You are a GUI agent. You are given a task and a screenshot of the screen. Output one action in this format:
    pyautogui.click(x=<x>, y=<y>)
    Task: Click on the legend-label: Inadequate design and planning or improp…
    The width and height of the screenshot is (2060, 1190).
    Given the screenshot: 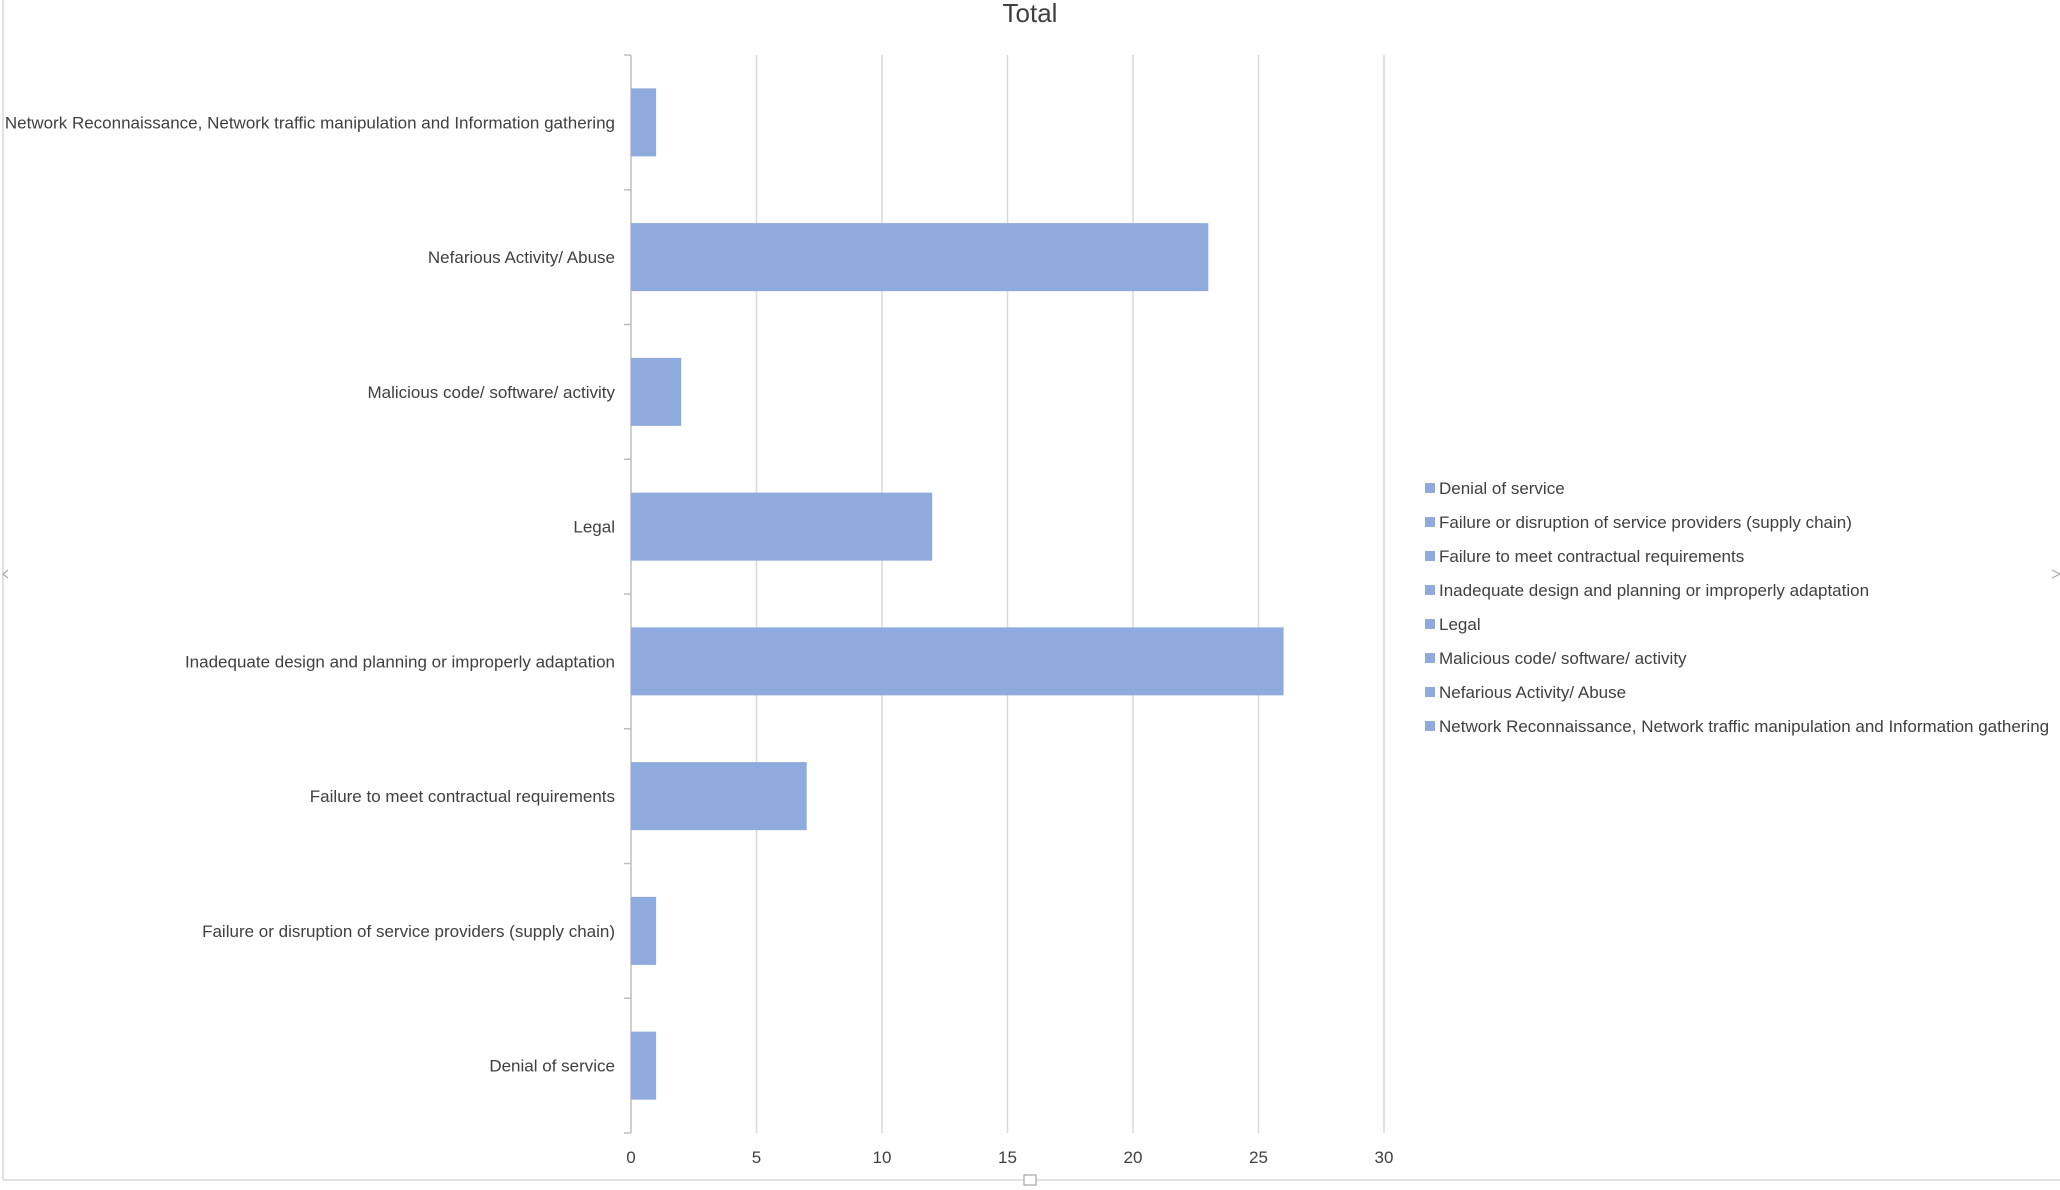 What is the action you would take?
    pyautogui.click(x=1654, y=590)
    